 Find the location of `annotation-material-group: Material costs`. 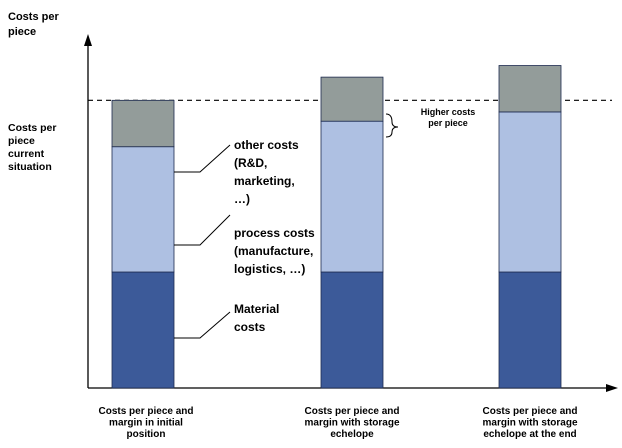

annotation-material-group: Material costs is located at coordinates (226, 320).